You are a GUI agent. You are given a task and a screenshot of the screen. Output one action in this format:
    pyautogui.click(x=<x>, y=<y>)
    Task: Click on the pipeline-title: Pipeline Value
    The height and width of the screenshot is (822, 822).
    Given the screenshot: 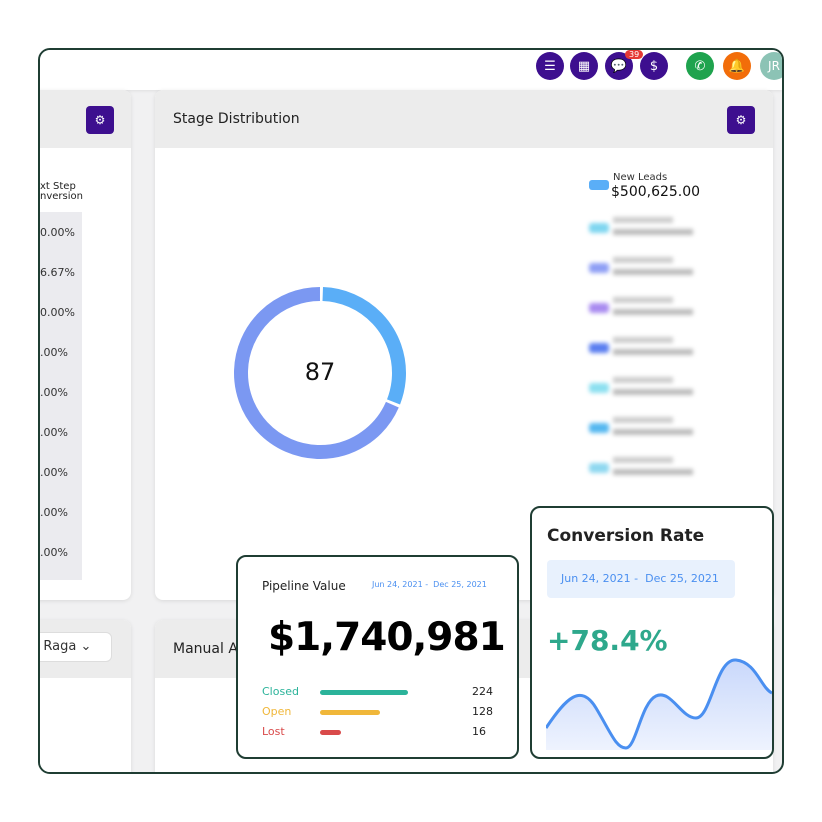 What is the action you would take?
    pyautogui.click(x=304, y=586)
    